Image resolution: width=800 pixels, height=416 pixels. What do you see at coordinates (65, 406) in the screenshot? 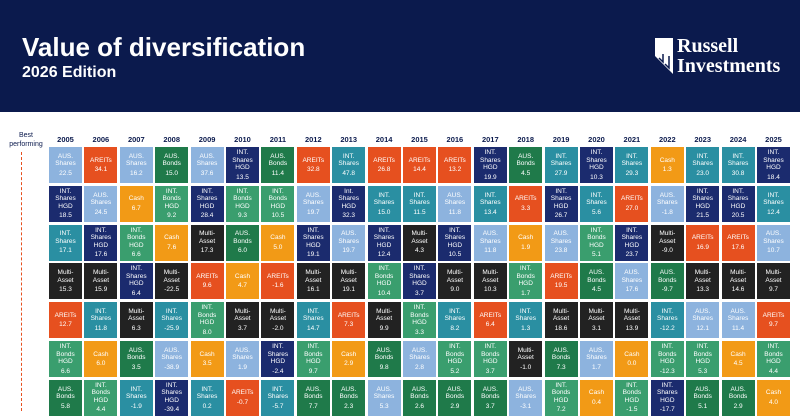
I see `asset-return: 5.8` at bounding box center [65, 406].